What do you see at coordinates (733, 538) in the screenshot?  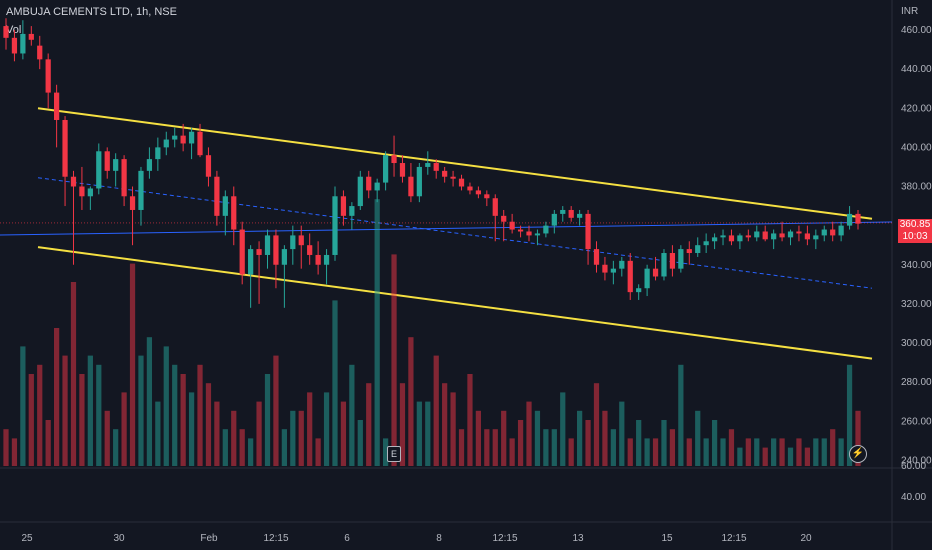 I see `time-tick-label: 12:15` at bounding box center [733, 538].